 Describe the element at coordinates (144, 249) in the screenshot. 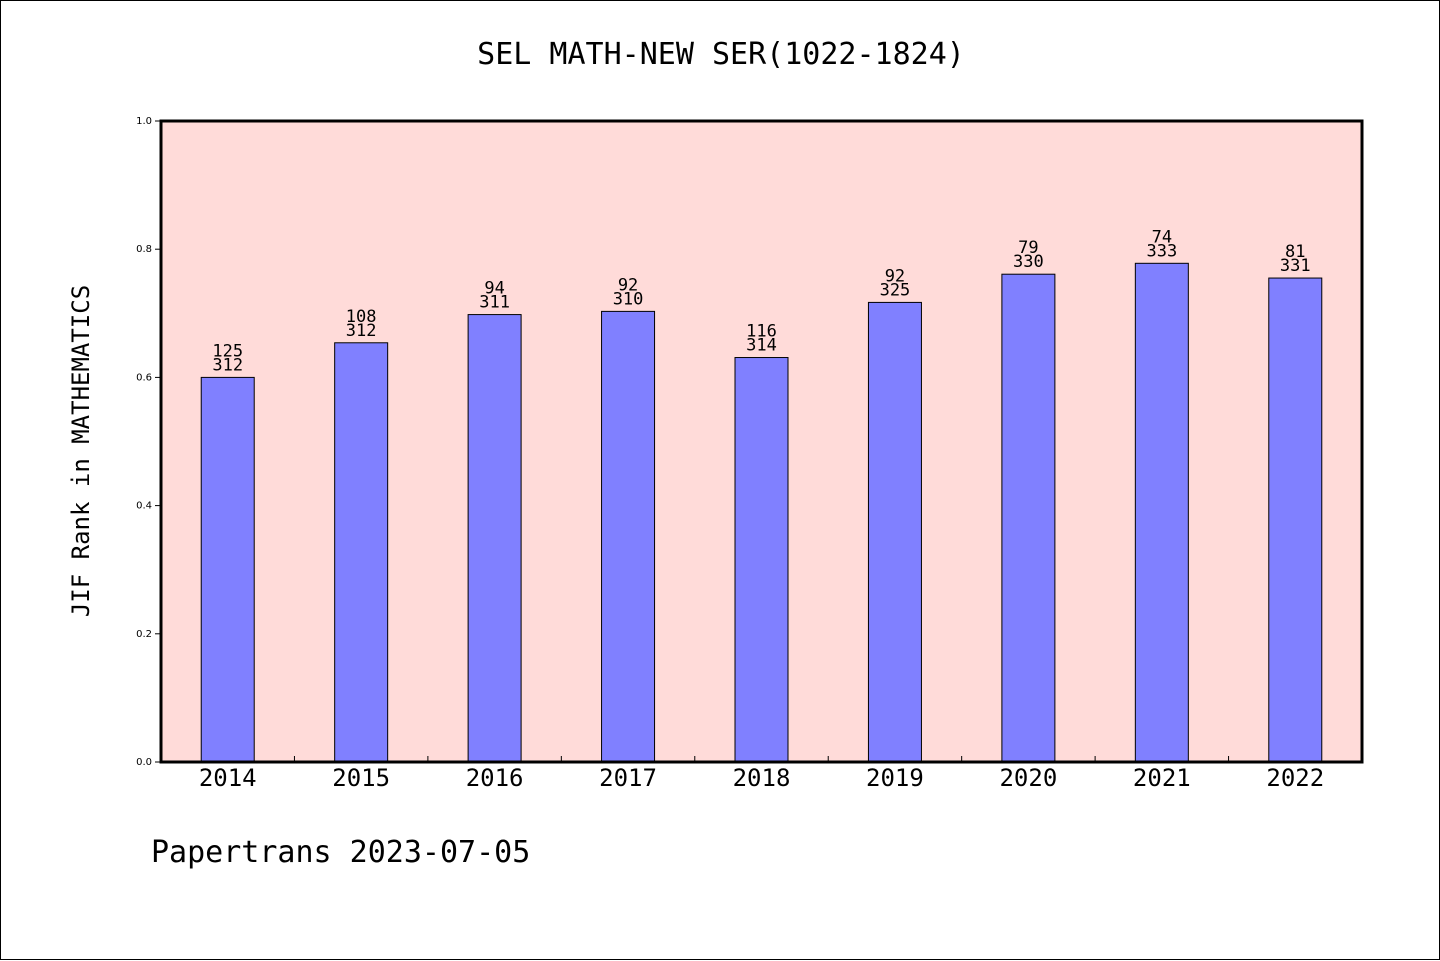

I see `y-tick-label: 0.8` at that location.